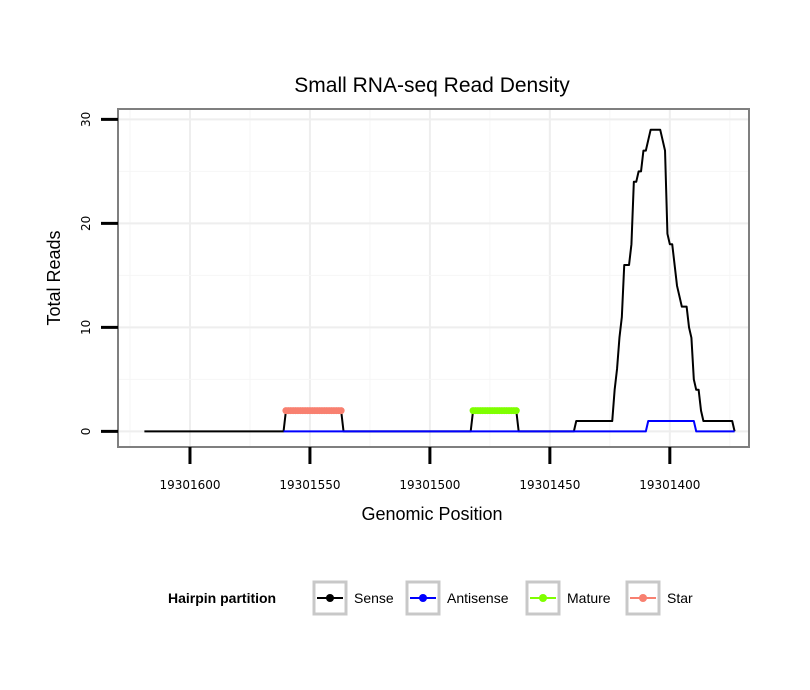 The image size is (810, 690). What do you see at coordinates (494, 411) in the screenshot?
I see `series-points-mature` at bounding box center [494, 411].